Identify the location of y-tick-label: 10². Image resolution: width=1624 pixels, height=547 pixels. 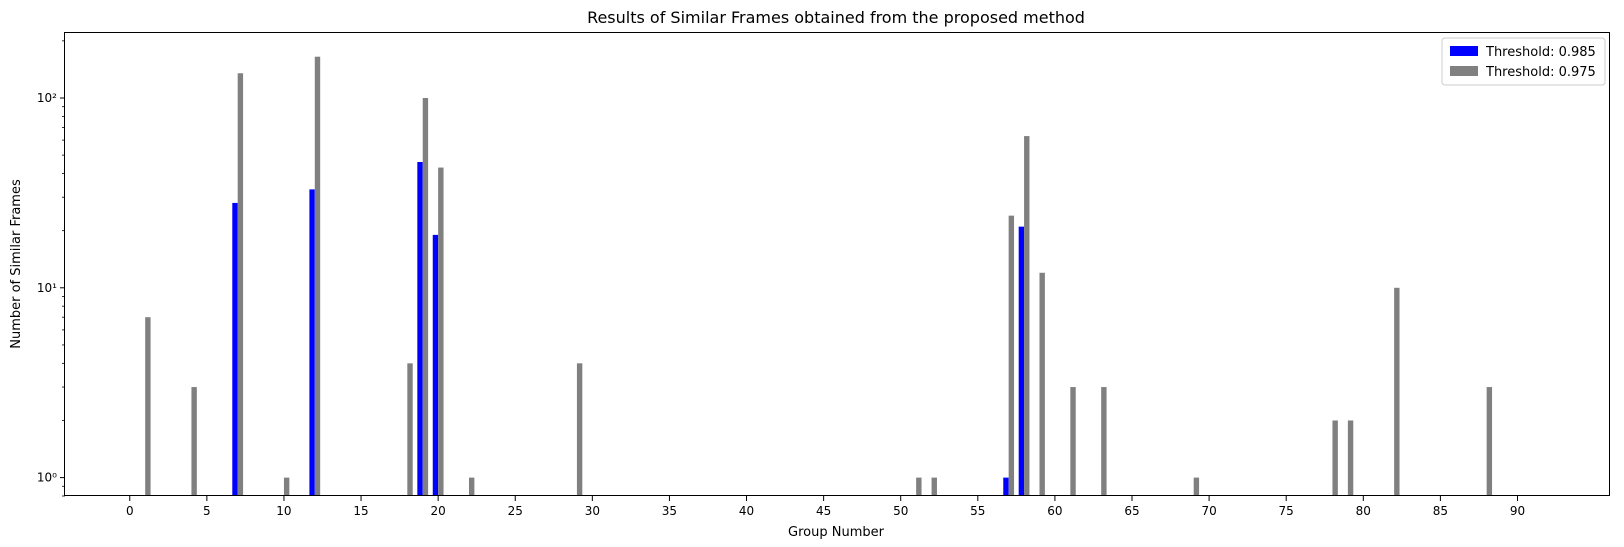
(47, 98).